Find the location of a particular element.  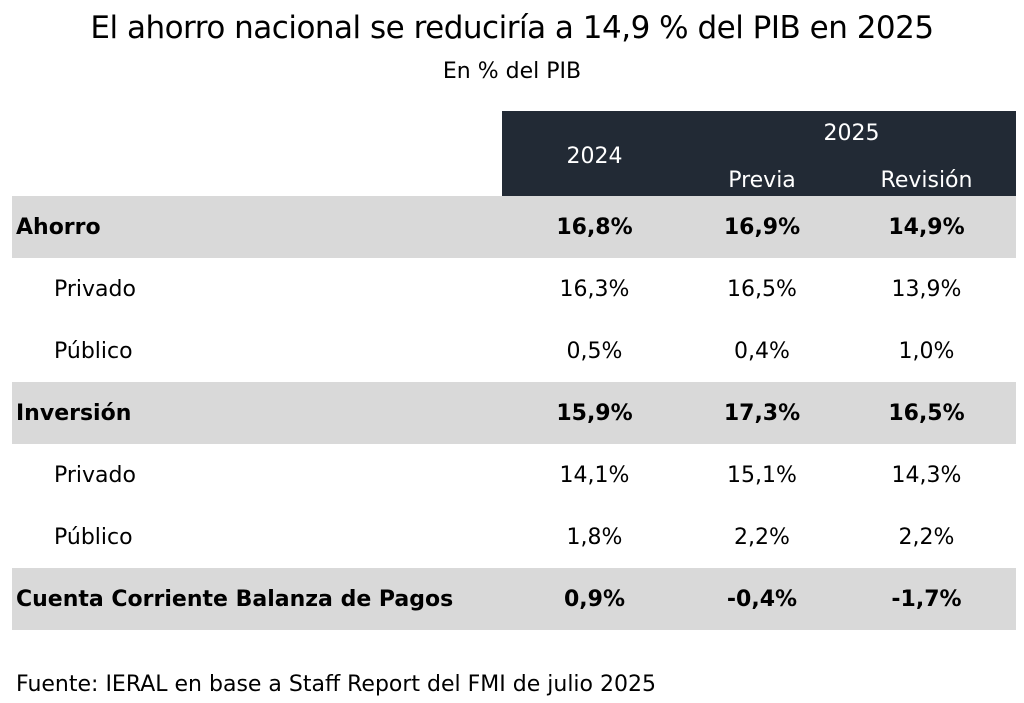

column-header-revision: Revisión is located at coordinates (926, 180).